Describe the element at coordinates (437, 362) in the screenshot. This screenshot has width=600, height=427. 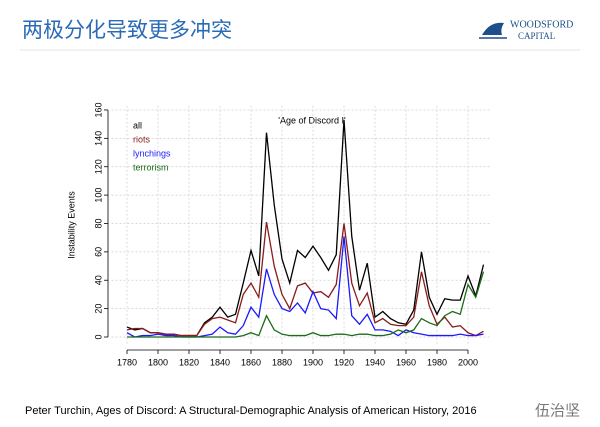
I see `x-tick-label: 1980` at that location.